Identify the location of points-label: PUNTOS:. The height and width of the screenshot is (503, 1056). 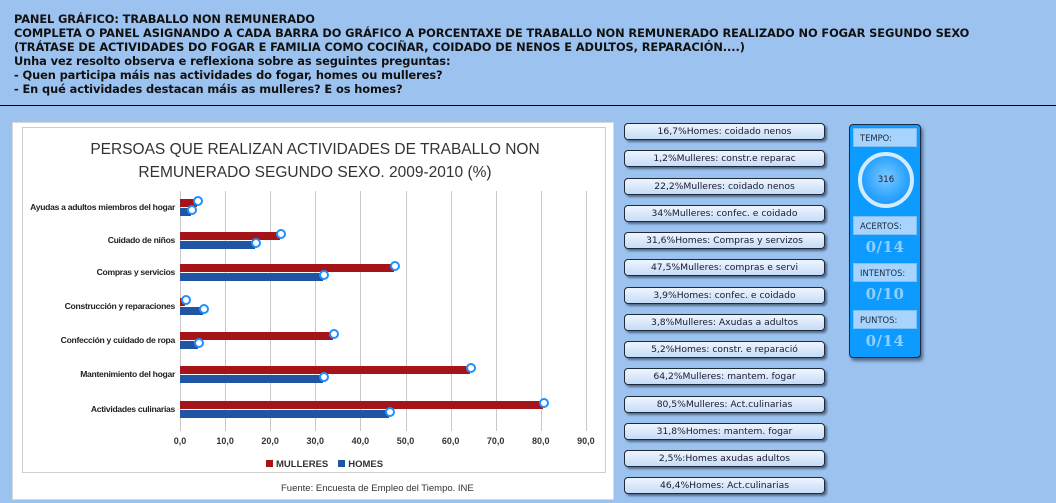
(885, 319).